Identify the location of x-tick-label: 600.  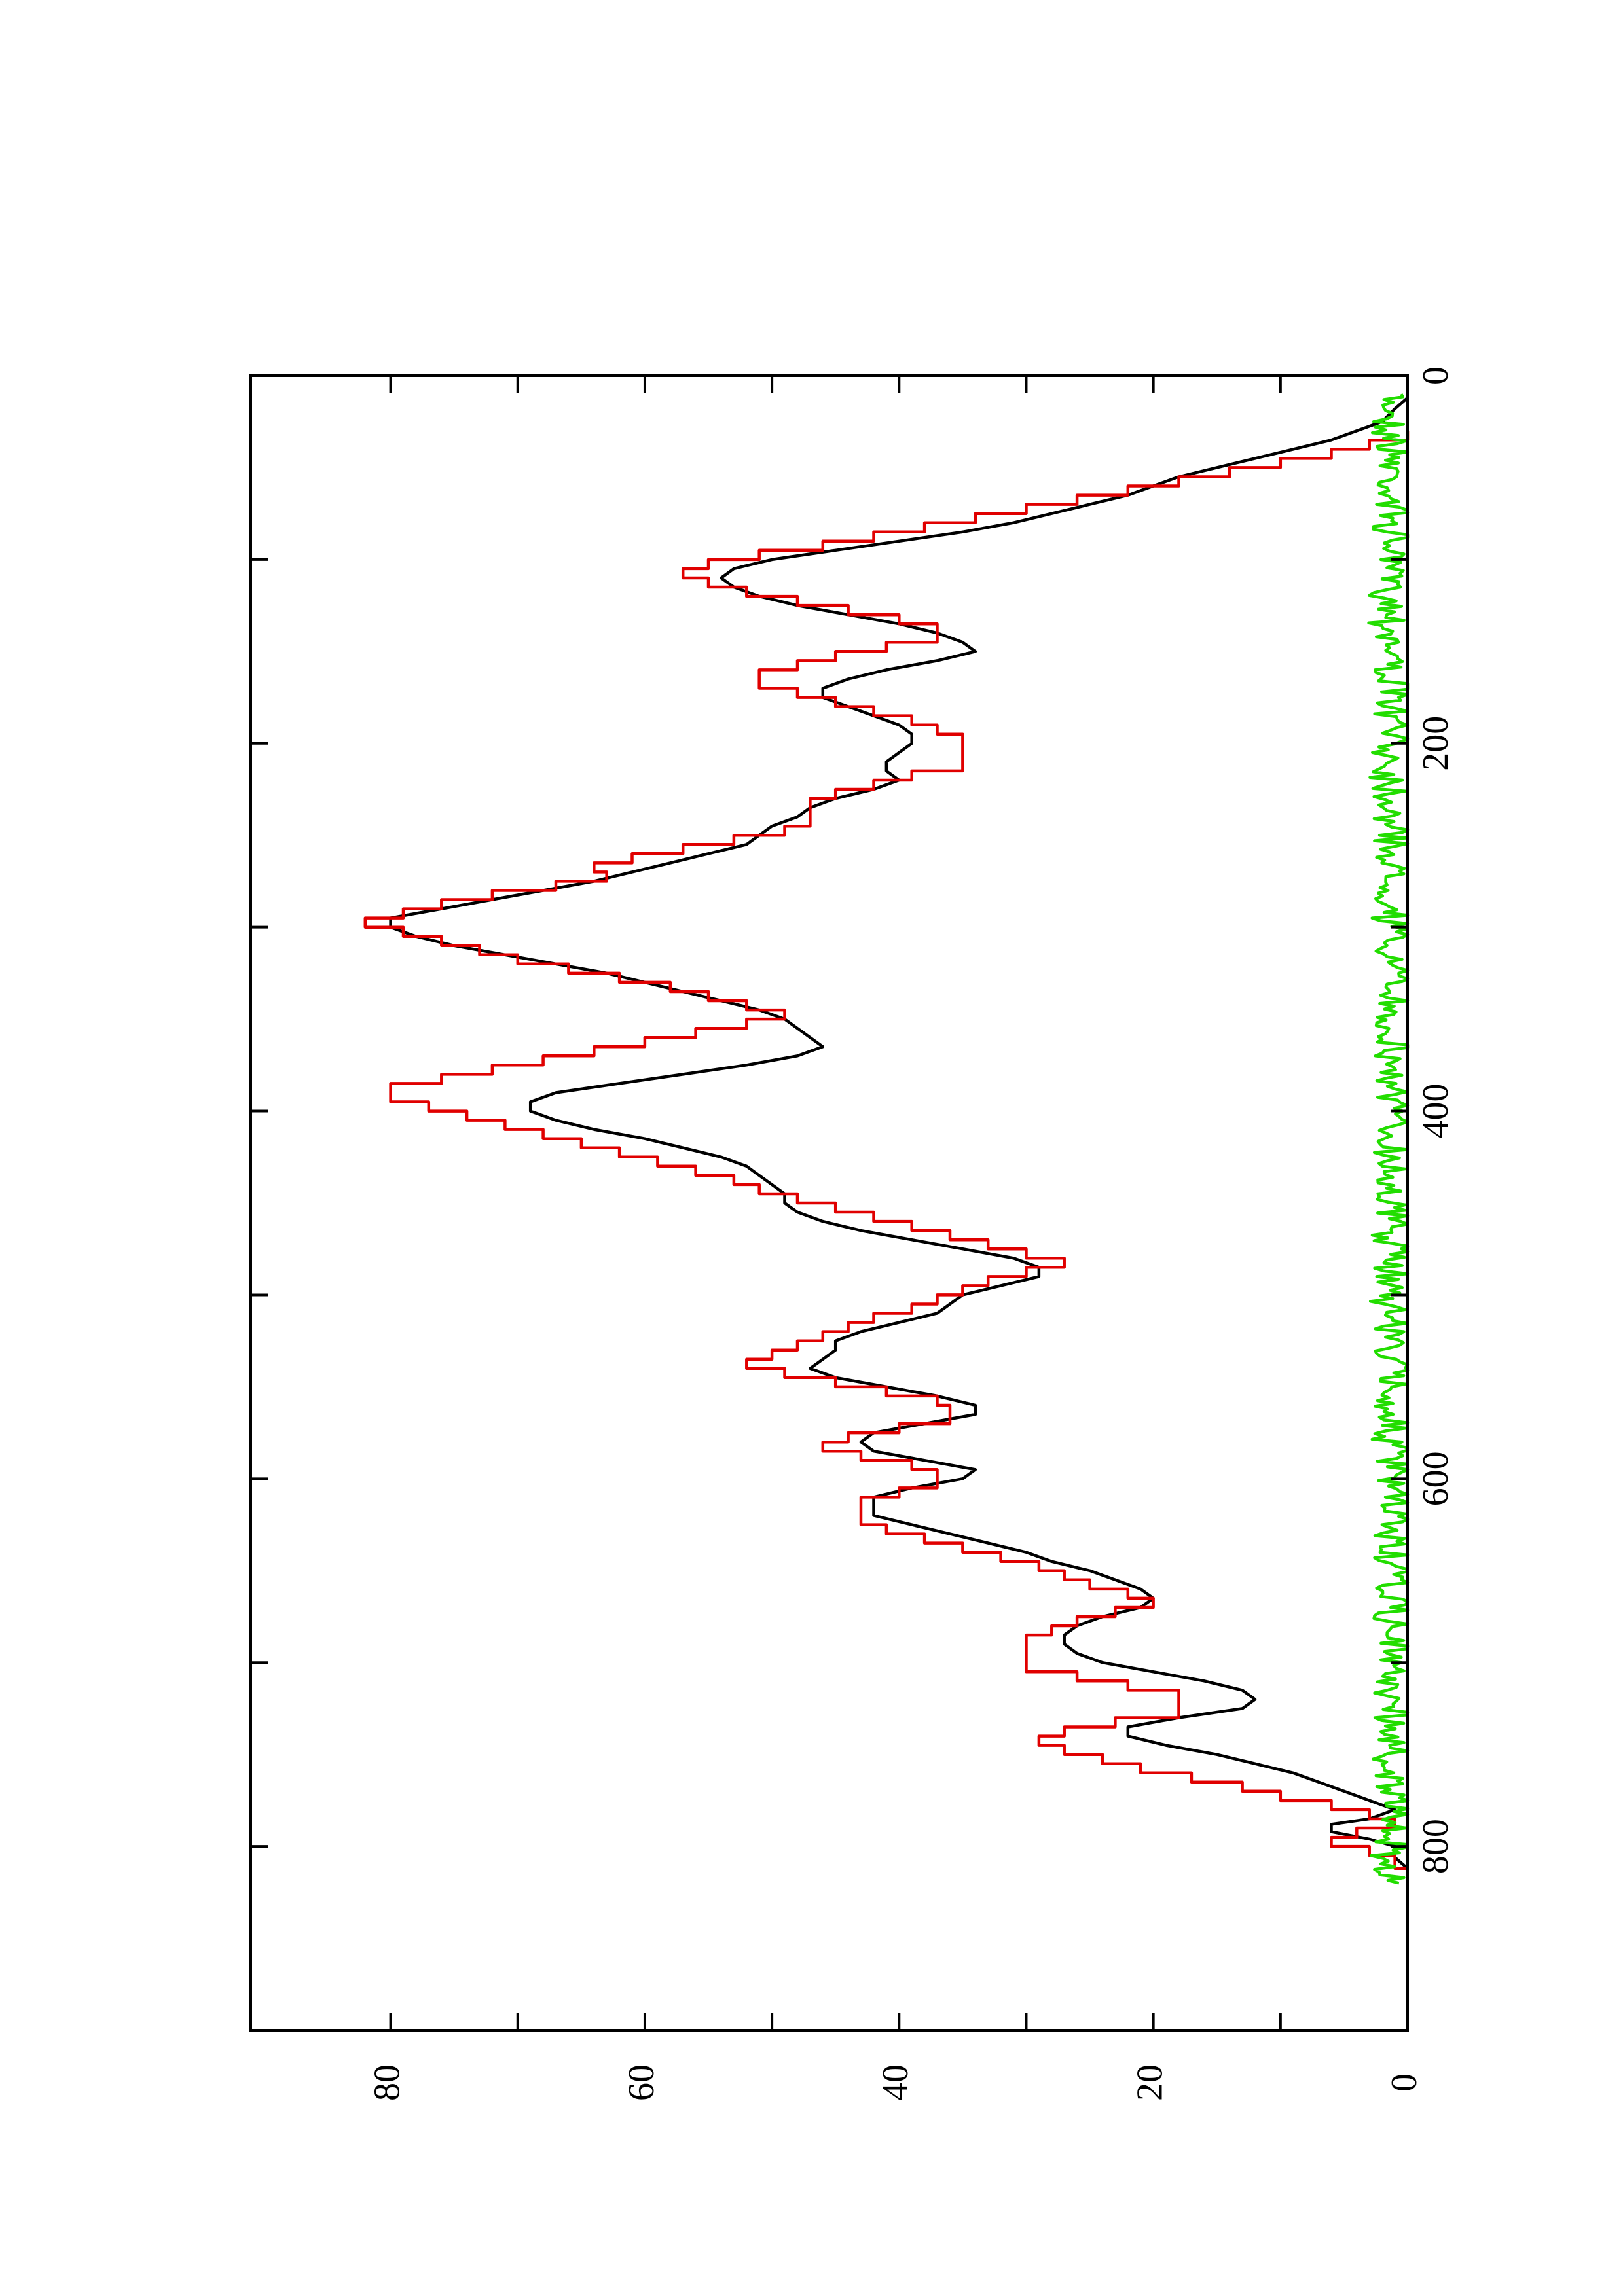
(1435, 1478).